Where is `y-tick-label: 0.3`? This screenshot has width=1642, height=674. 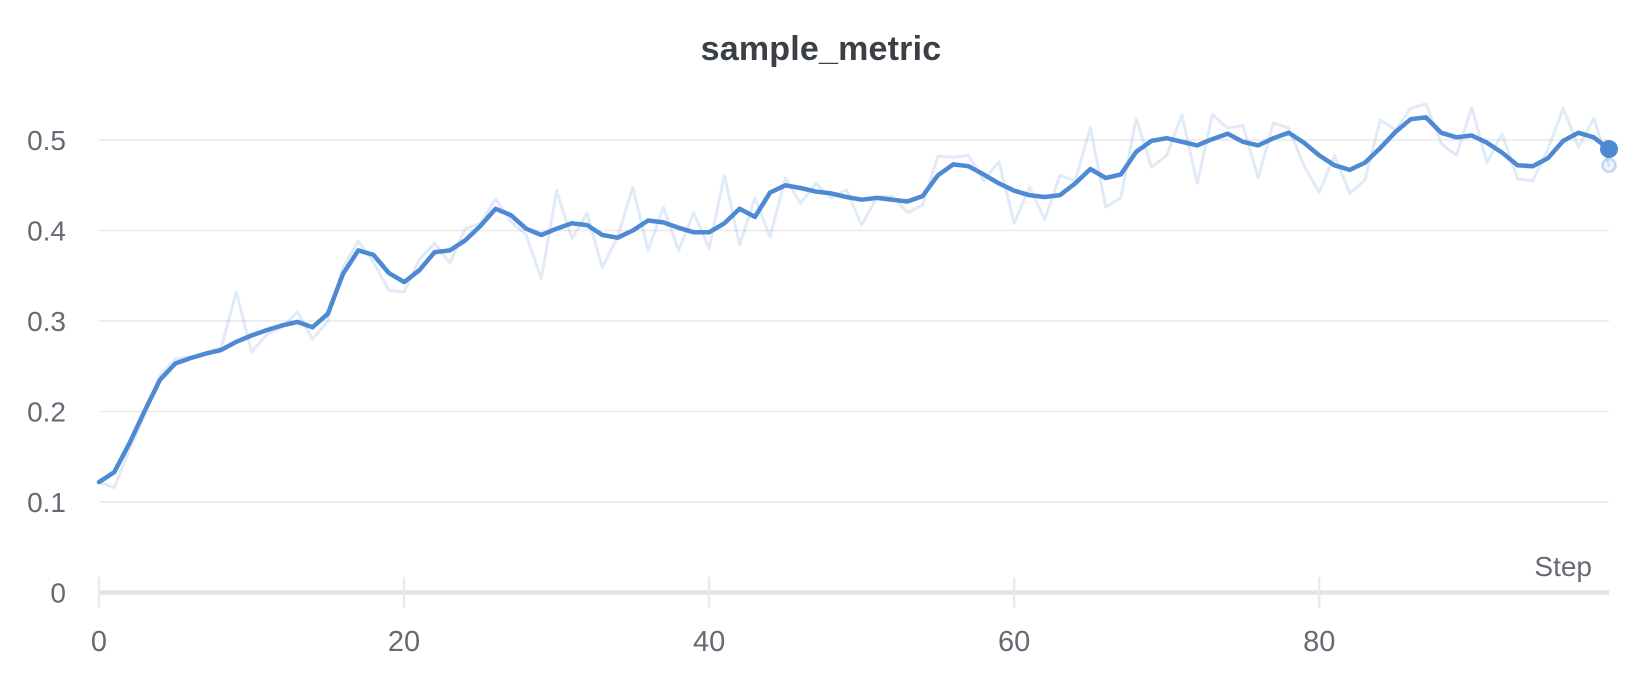
y-tick-label: 0.3 is located at coordinates (46, 321).